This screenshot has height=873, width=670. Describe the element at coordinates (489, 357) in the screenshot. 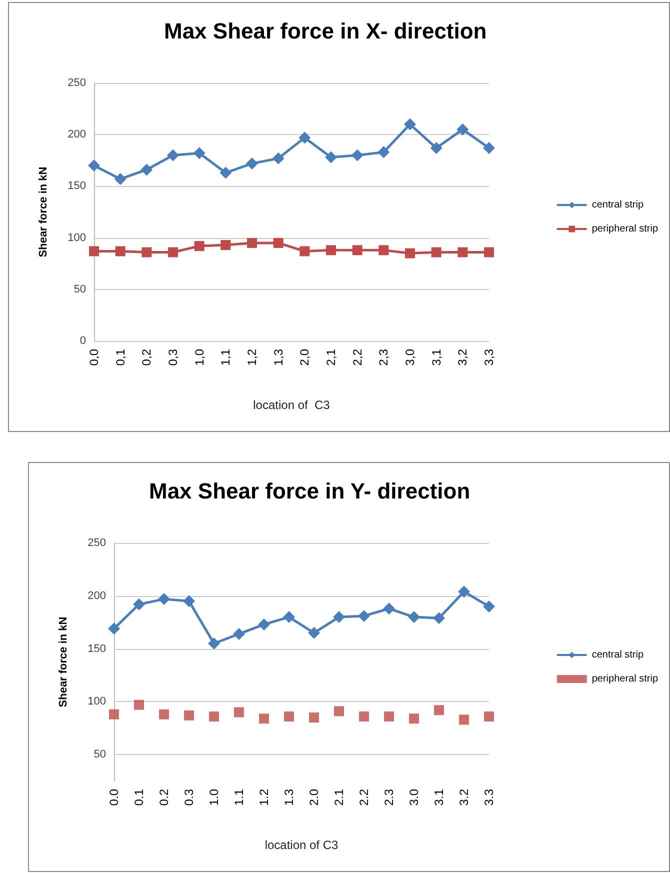

I see `x-tick-label: 3,3` at that location.